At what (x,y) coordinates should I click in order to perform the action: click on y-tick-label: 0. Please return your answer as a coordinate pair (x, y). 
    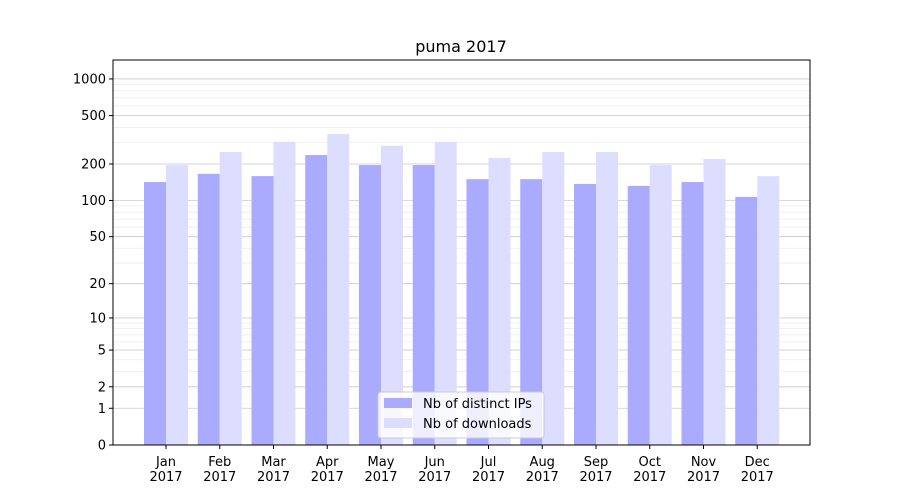
    Looking at the image, I should click on (102, 446).